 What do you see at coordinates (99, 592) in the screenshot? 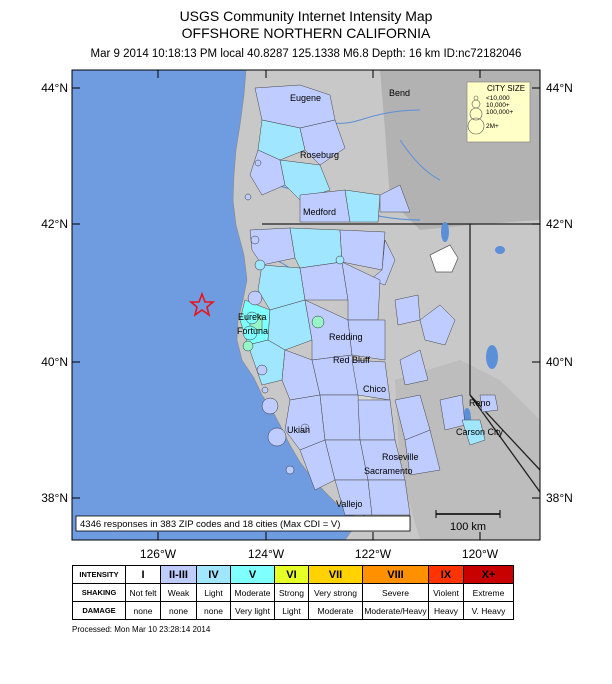
I see `row-label: SHAKING` at bounding box center [99, 592].